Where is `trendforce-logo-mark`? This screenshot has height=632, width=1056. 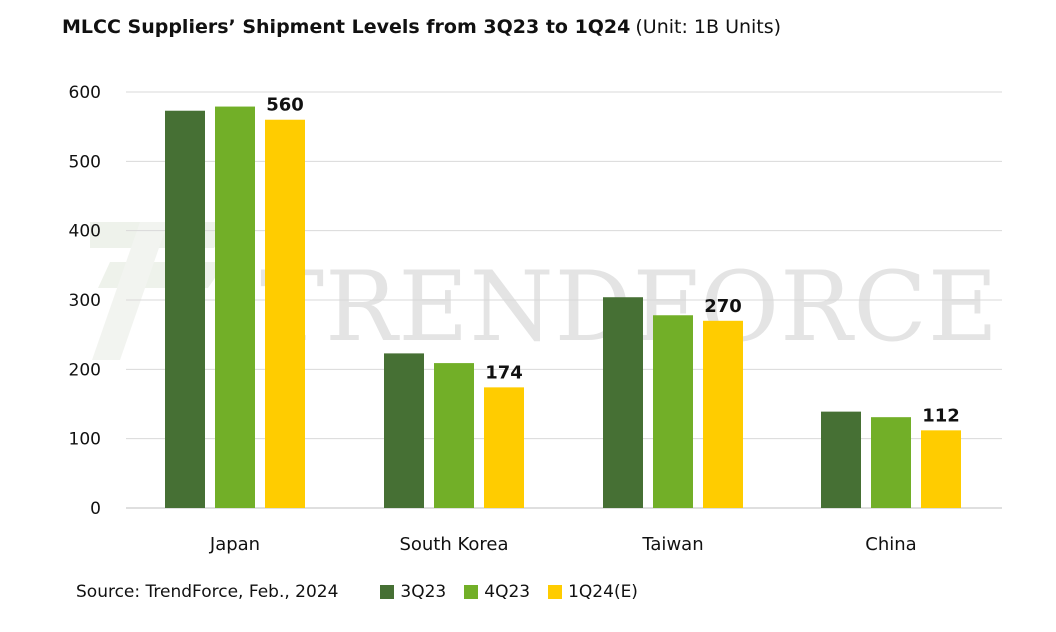
trendforce-logo-mark is located at coordinates (161, 291).